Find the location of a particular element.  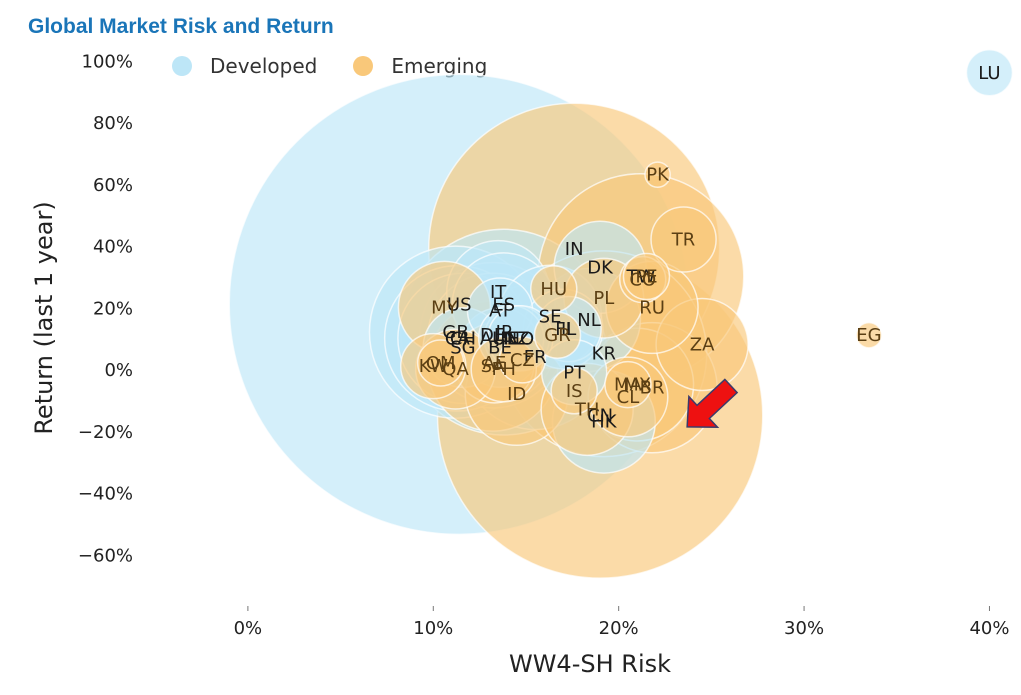

bubble-label-de: DE is located at coordinates (492, 335).